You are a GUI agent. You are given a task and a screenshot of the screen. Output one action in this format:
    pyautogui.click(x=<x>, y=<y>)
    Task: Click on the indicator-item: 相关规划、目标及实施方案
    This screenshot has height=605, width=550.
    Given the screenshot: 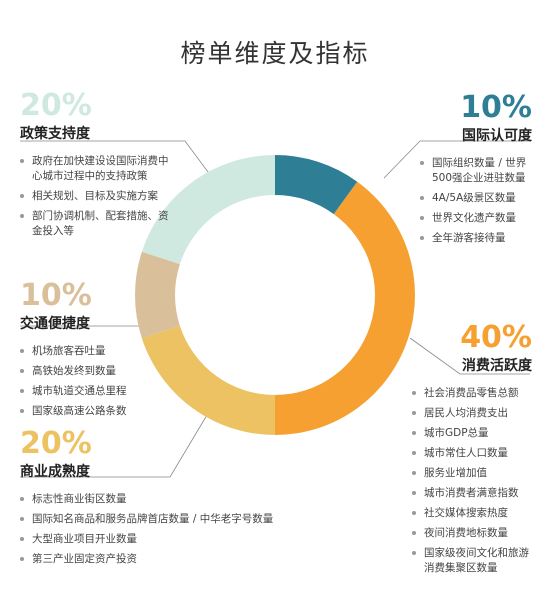 What is the action you would take?
    pyautogui.click(x=95, y=196)
    